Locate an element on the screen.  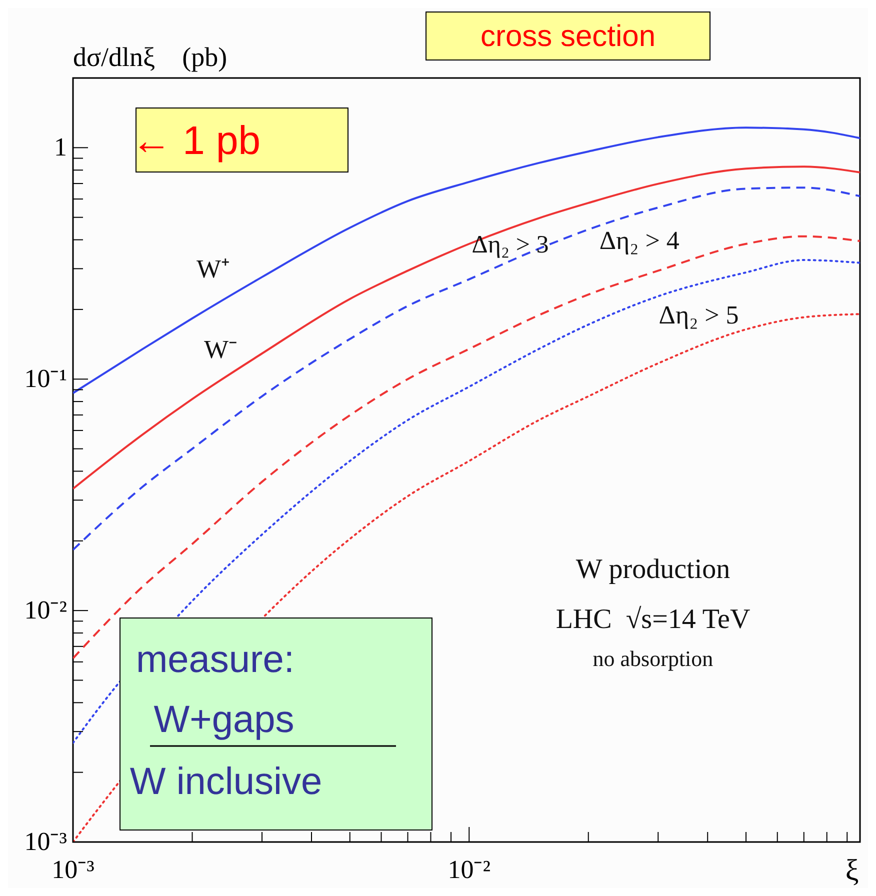
annotation: W⁺ is located at coordinates (213, 269).